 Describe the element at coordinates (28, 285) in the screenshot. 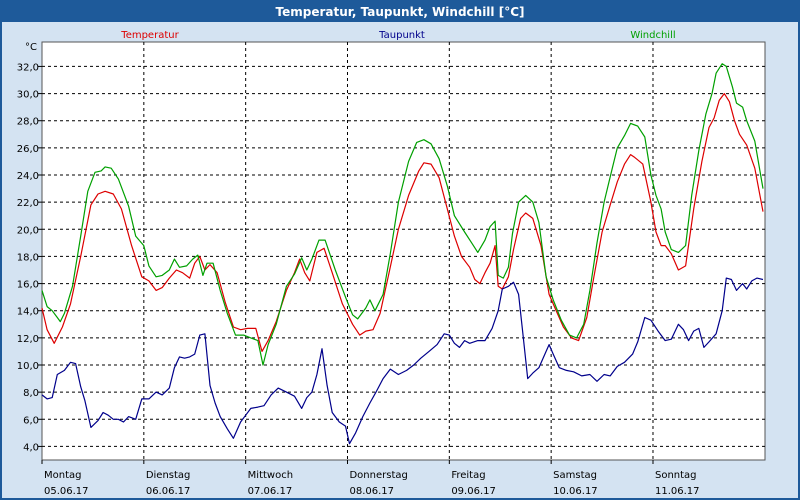

I see `y-tick-label: 16,0` at that location.